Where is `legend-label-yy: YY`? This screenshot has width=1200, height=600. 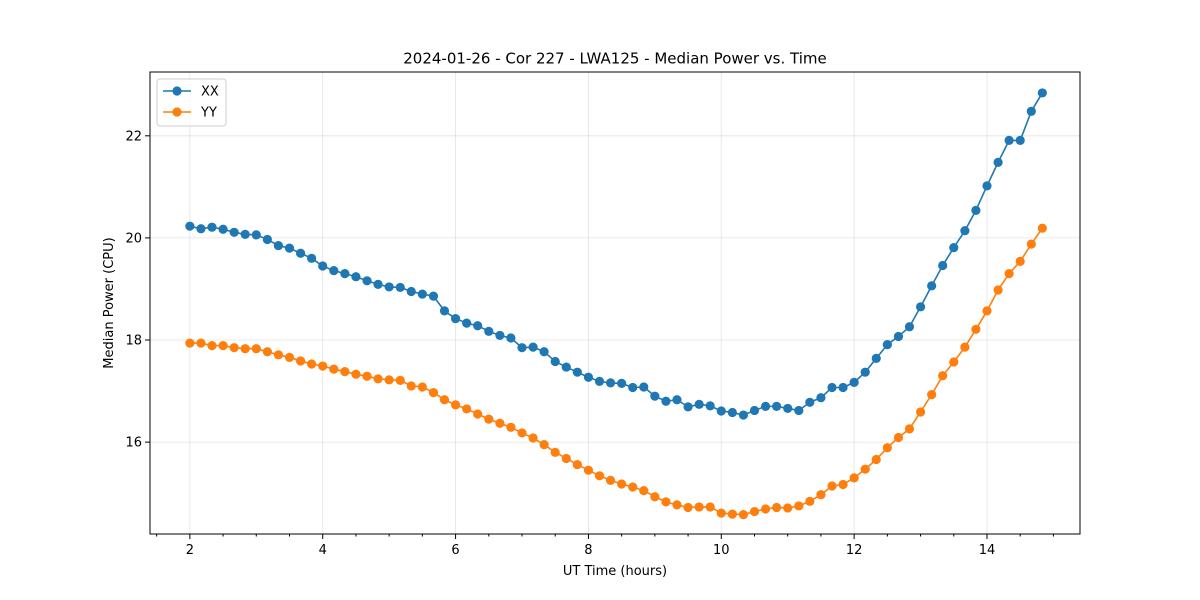
legend-label-yy: YY is located at coordinates (208, 113).